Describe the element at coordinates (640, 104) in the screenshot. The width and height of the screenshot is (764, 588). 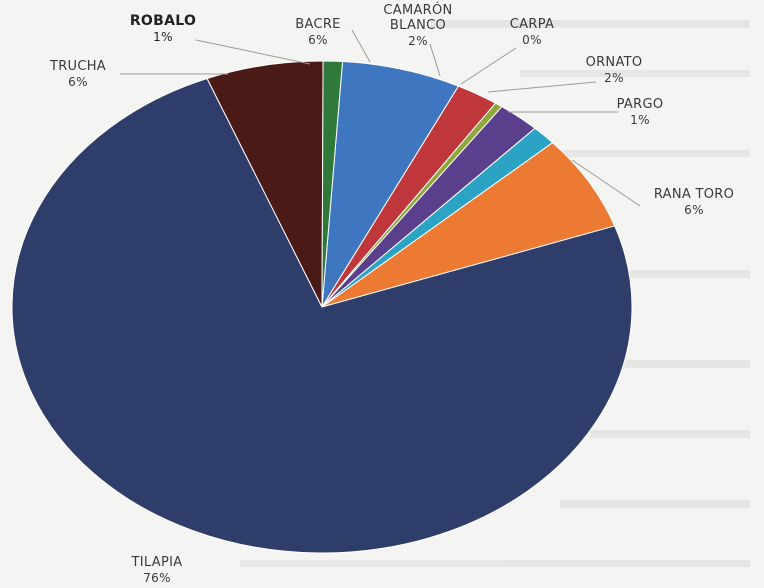
I see `slice-label-name: PARGO` at that location.